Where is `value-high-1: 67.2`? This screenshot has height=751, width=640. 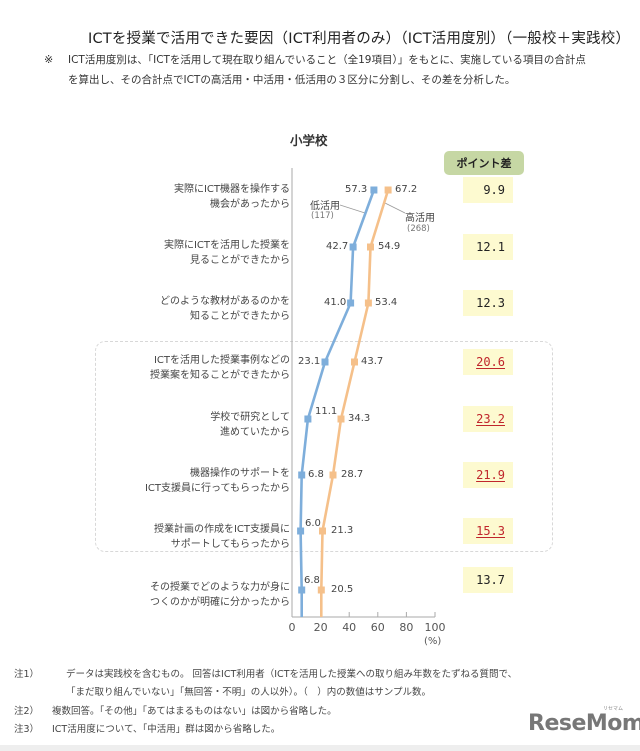
value-high-1: 67.2 is located at coordinates (406, 189).